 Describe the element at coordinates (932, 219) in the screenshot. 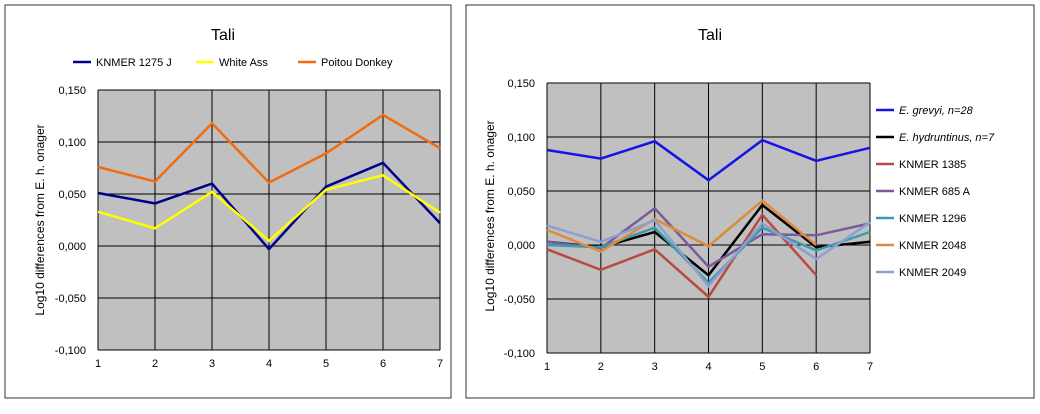

I see `chart-right-legend-label: KNMER 1296` at that location.